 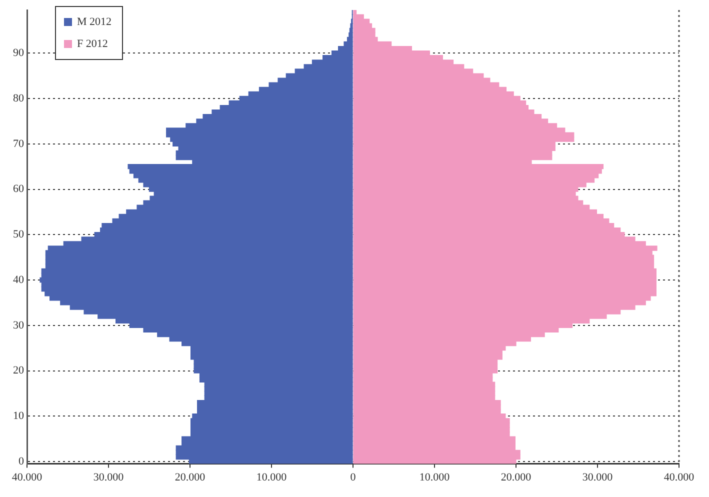 What do you see at coordinates (18, 144) in the screenshot?
I see `y-tick-label: 70` at bounding box center [18, 144].